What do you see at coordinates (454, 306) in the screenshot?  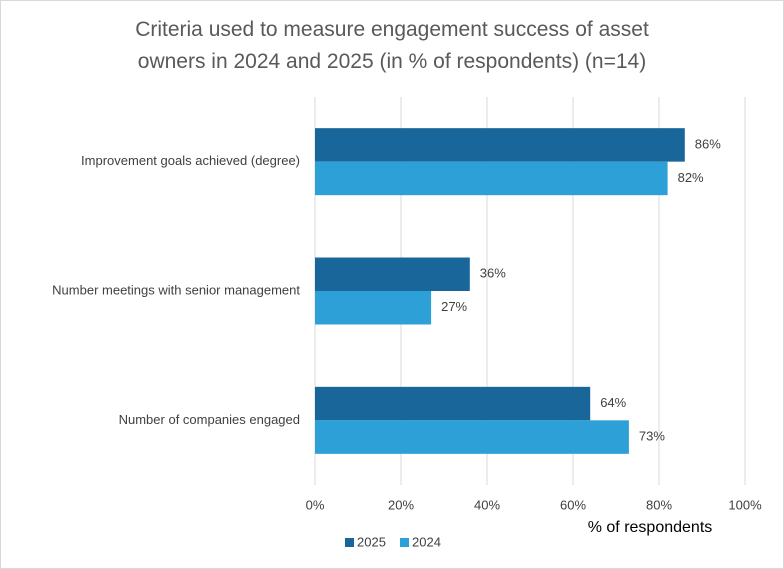 I see `data-label: 27%` at bounding box center [454, 306].